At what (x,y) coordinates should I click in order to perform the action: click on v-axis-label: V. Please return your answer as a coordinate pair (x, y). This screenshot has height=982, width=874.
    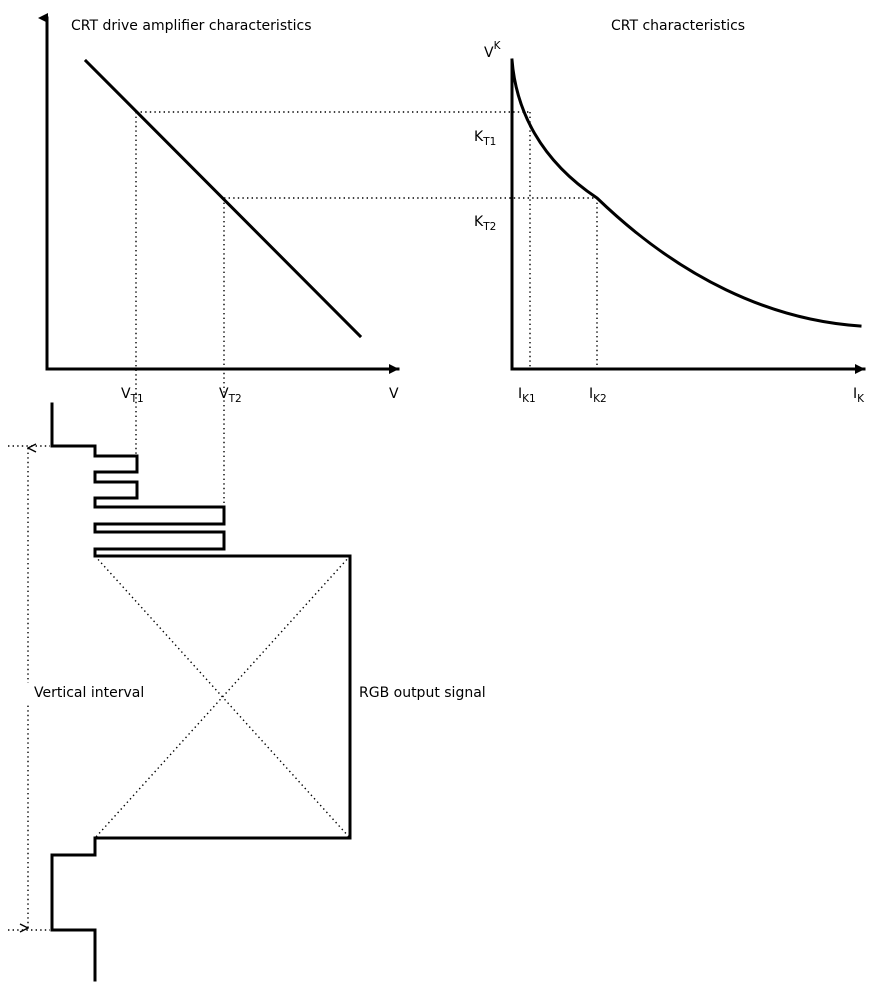
    Looking at the image, I should click on (394, 394).